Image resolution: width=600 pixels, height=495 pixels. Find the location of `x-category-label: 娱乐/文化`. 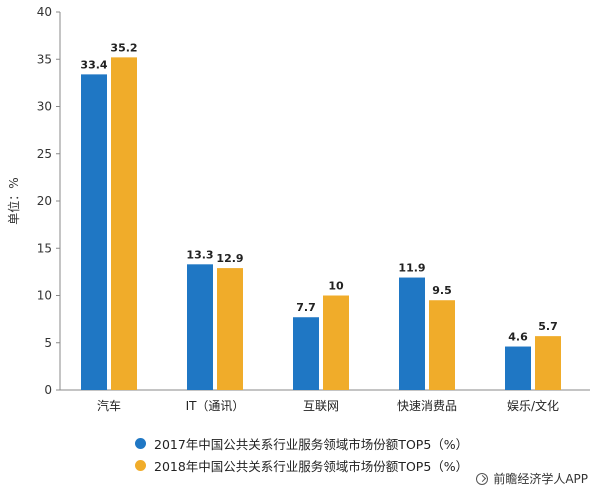

x-category-label: 娱乐/文化 is located at coordinates (533, 405).